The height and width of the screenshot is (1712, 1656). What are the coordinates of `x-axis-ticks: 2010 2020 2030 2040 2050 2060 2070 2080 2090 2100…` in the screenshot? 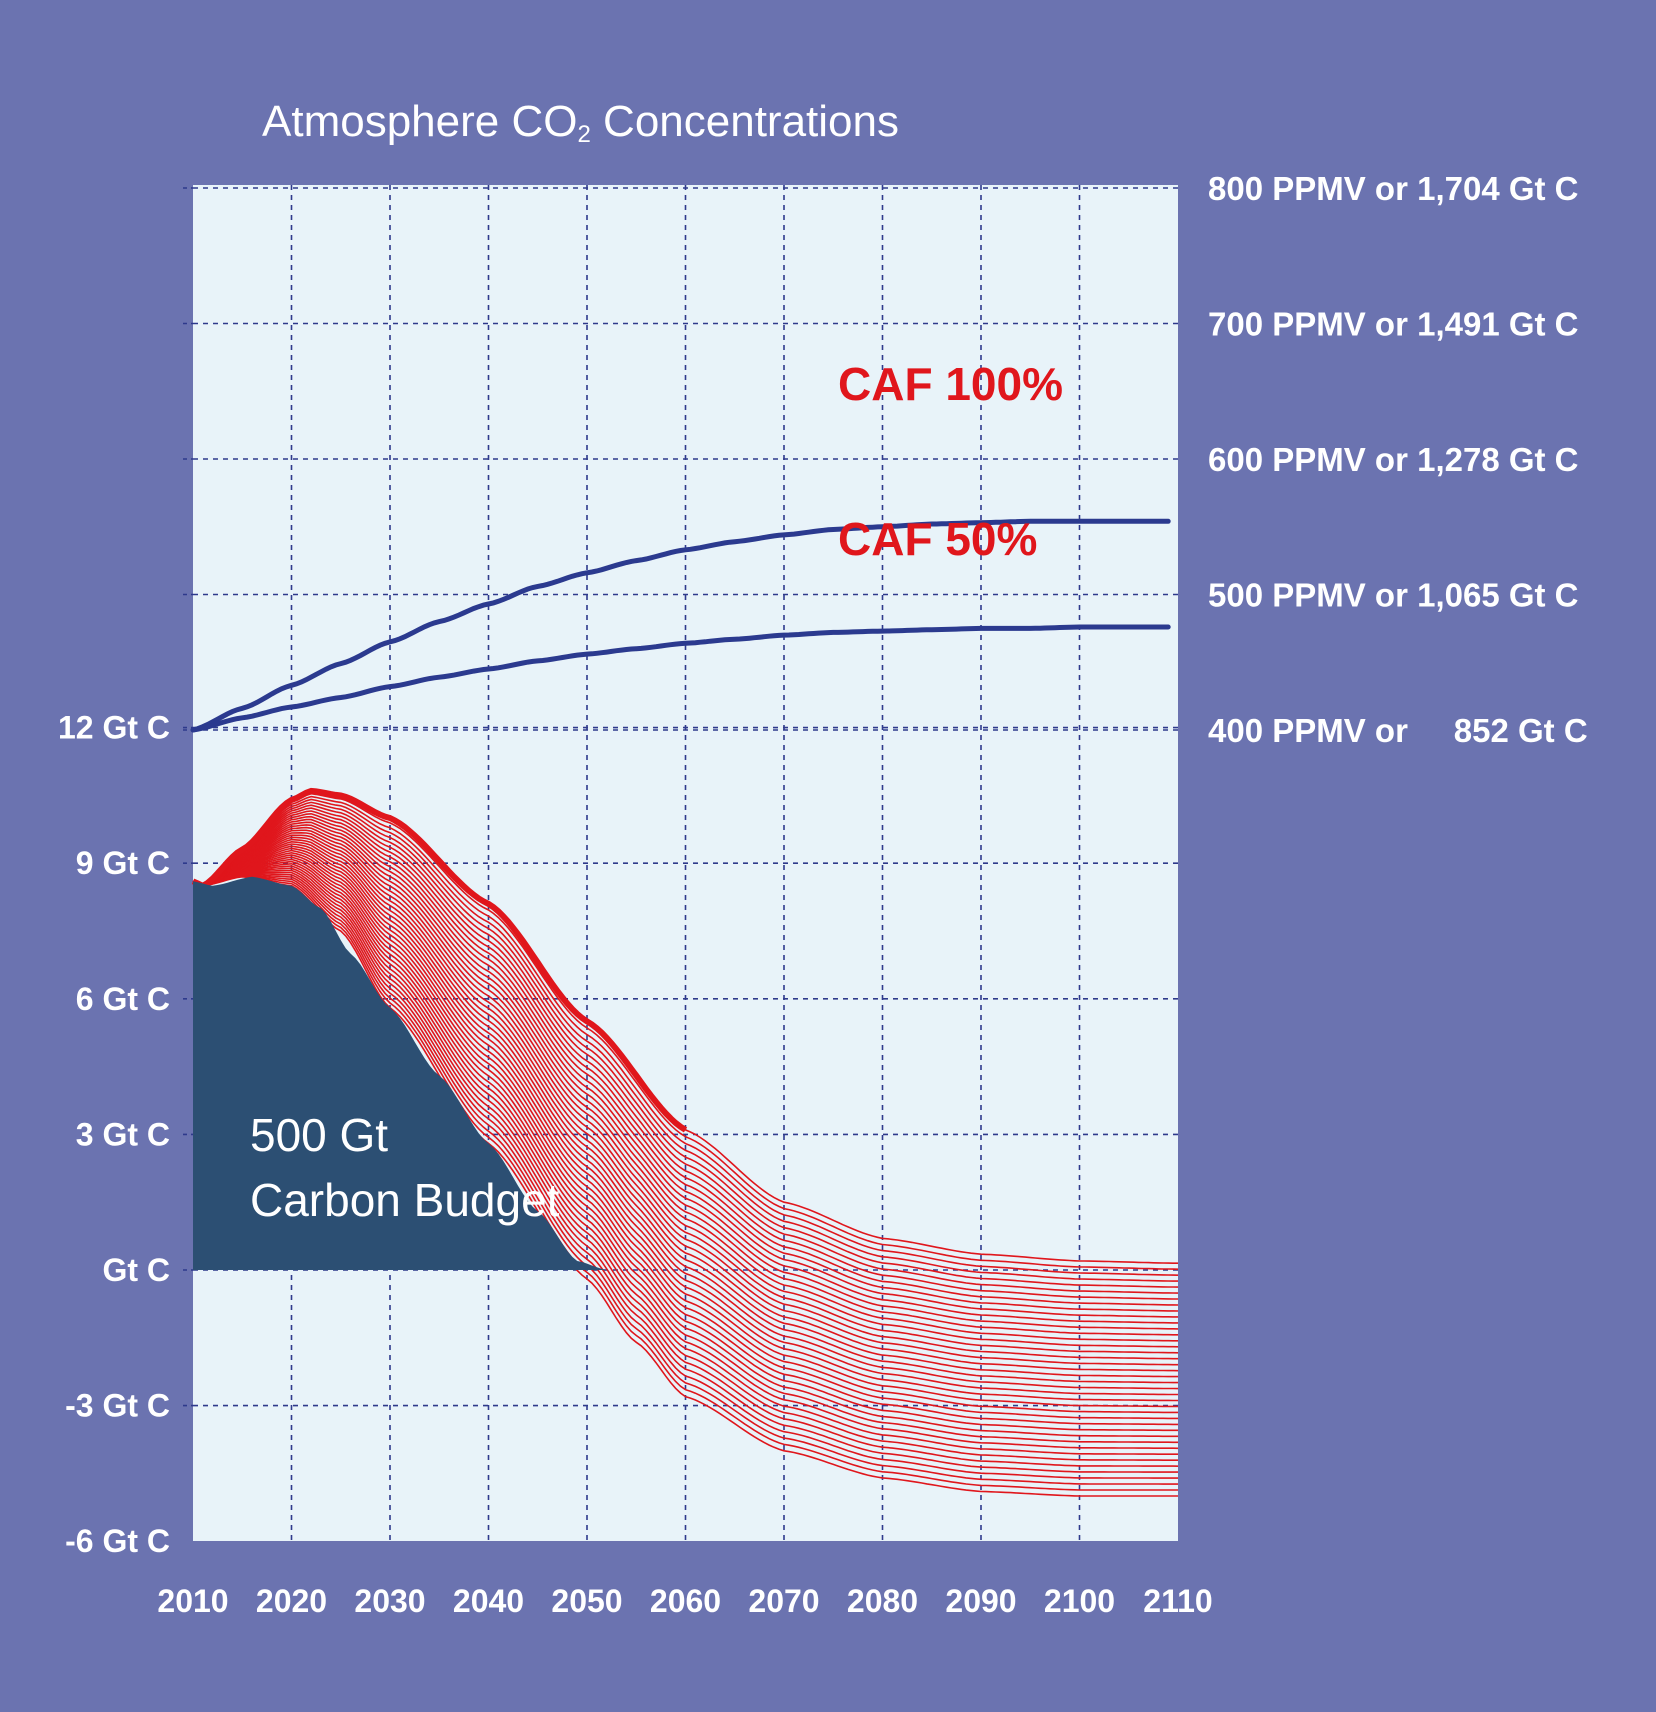 It's located at (684, 1601).